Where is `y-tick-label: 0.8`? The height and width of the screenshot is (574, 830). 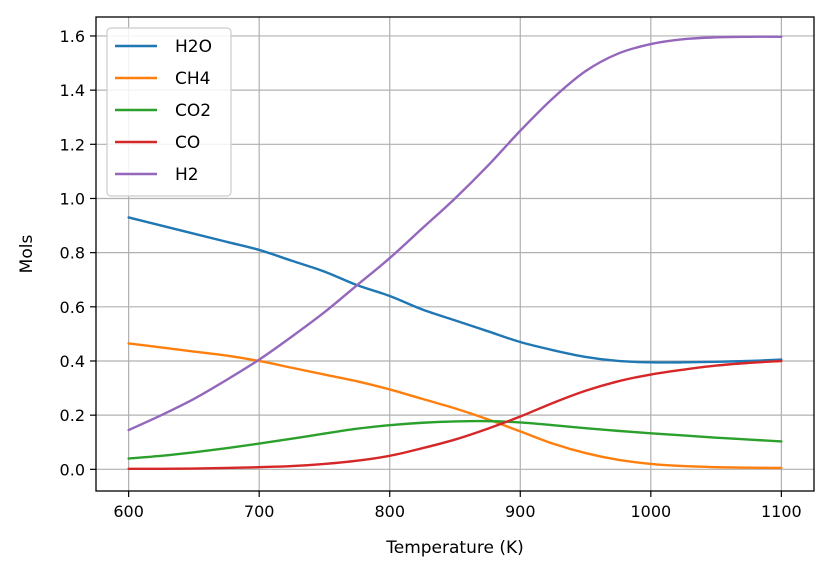 y-tick-label: 0.8 is located at coordinates (72, 253).